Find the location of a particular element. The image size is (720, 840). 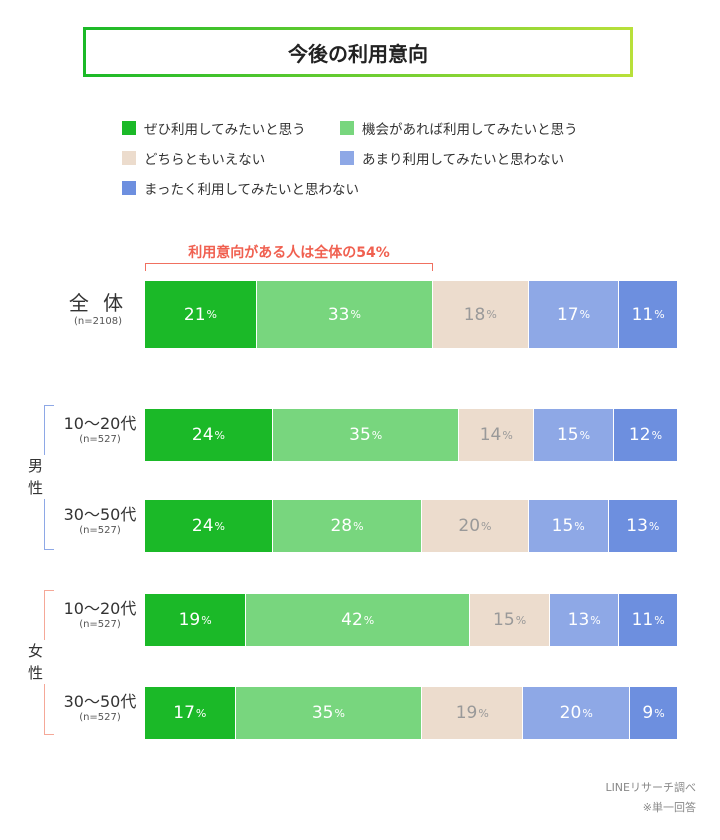

sample-size: (n=2108) is located at coordinates (98, 321).